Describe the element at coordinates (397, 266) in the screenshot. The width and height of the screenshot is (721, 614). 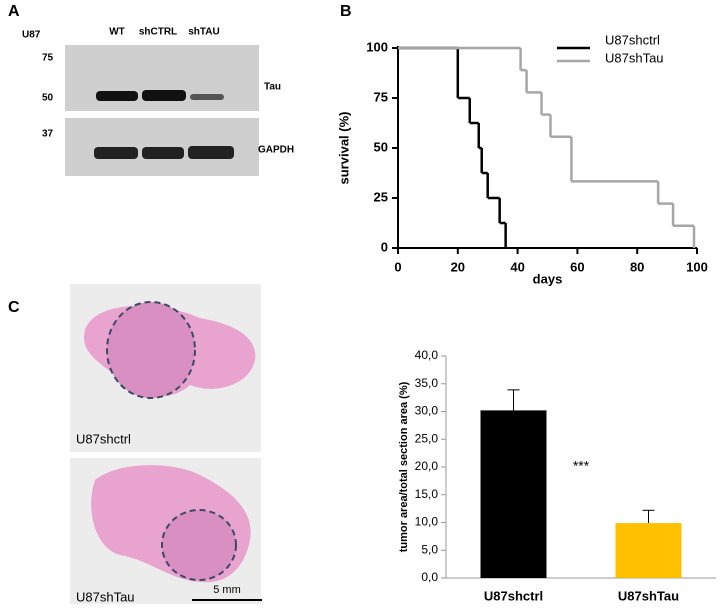
I see `x-tick-label: 0` at that location.